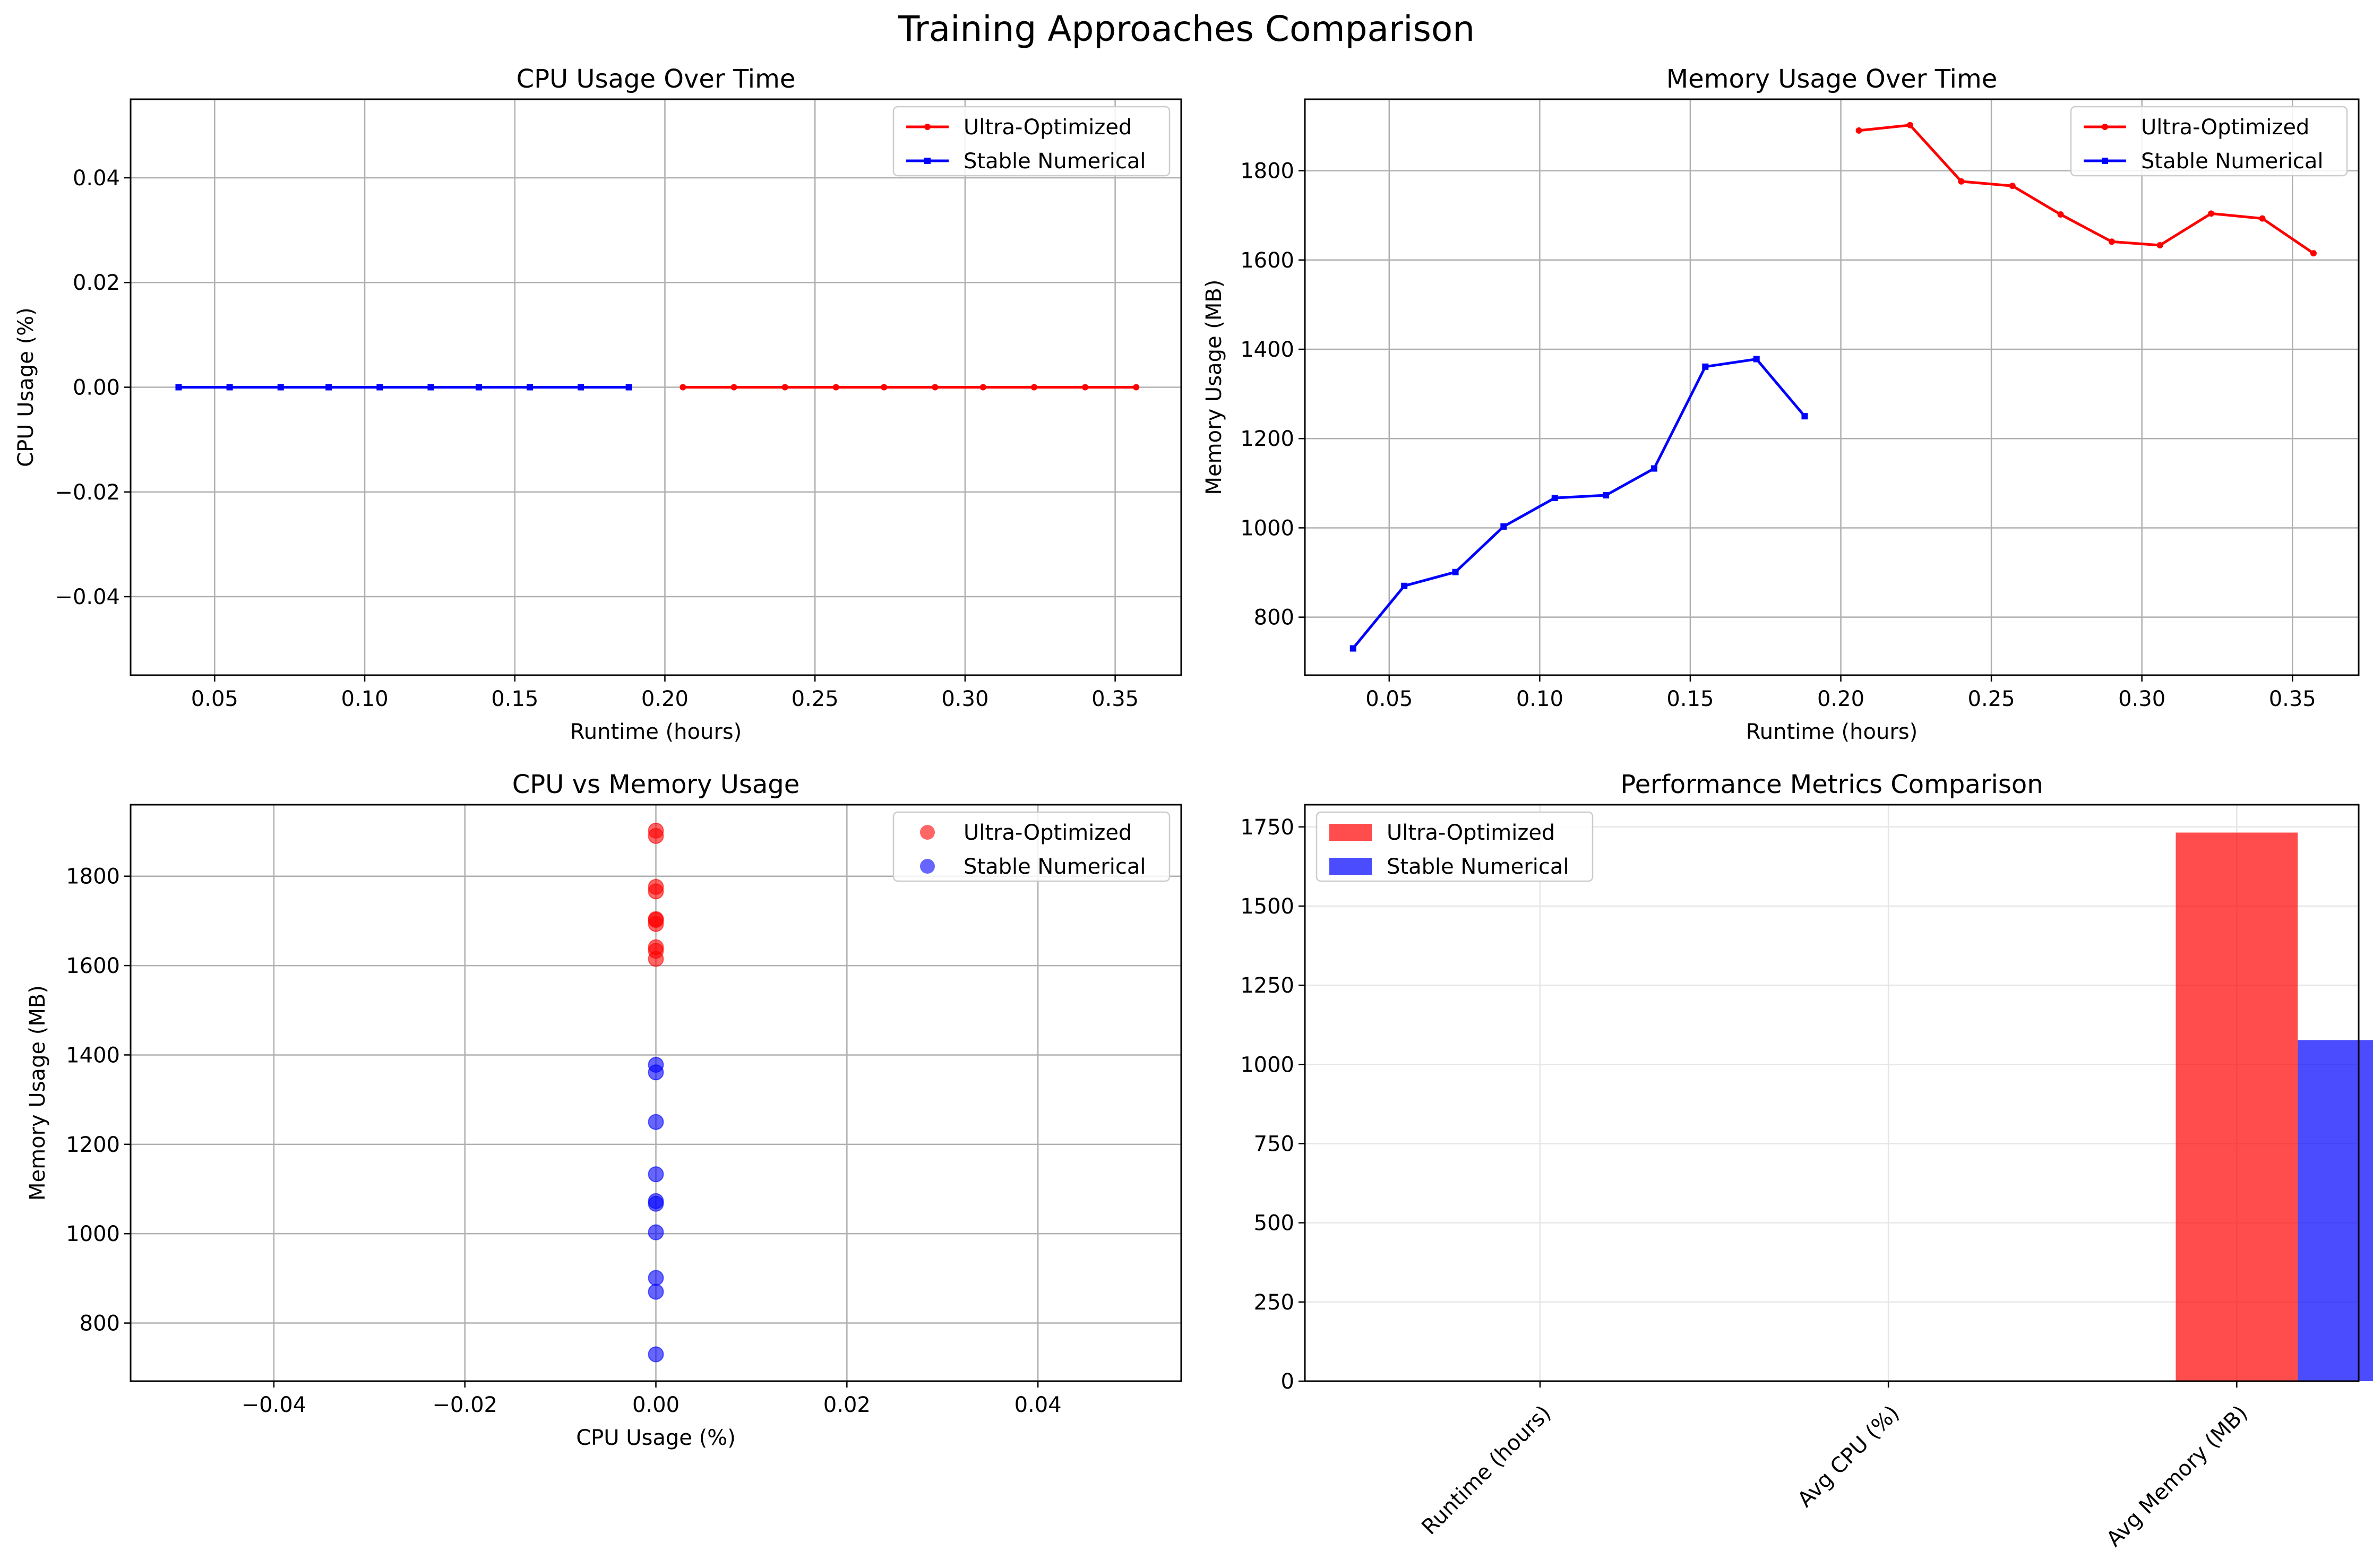 The height and width of the screenshot is (1568, 2373). I want to click on chart-title: CPU vs Memory Usage, so click(656, 784).